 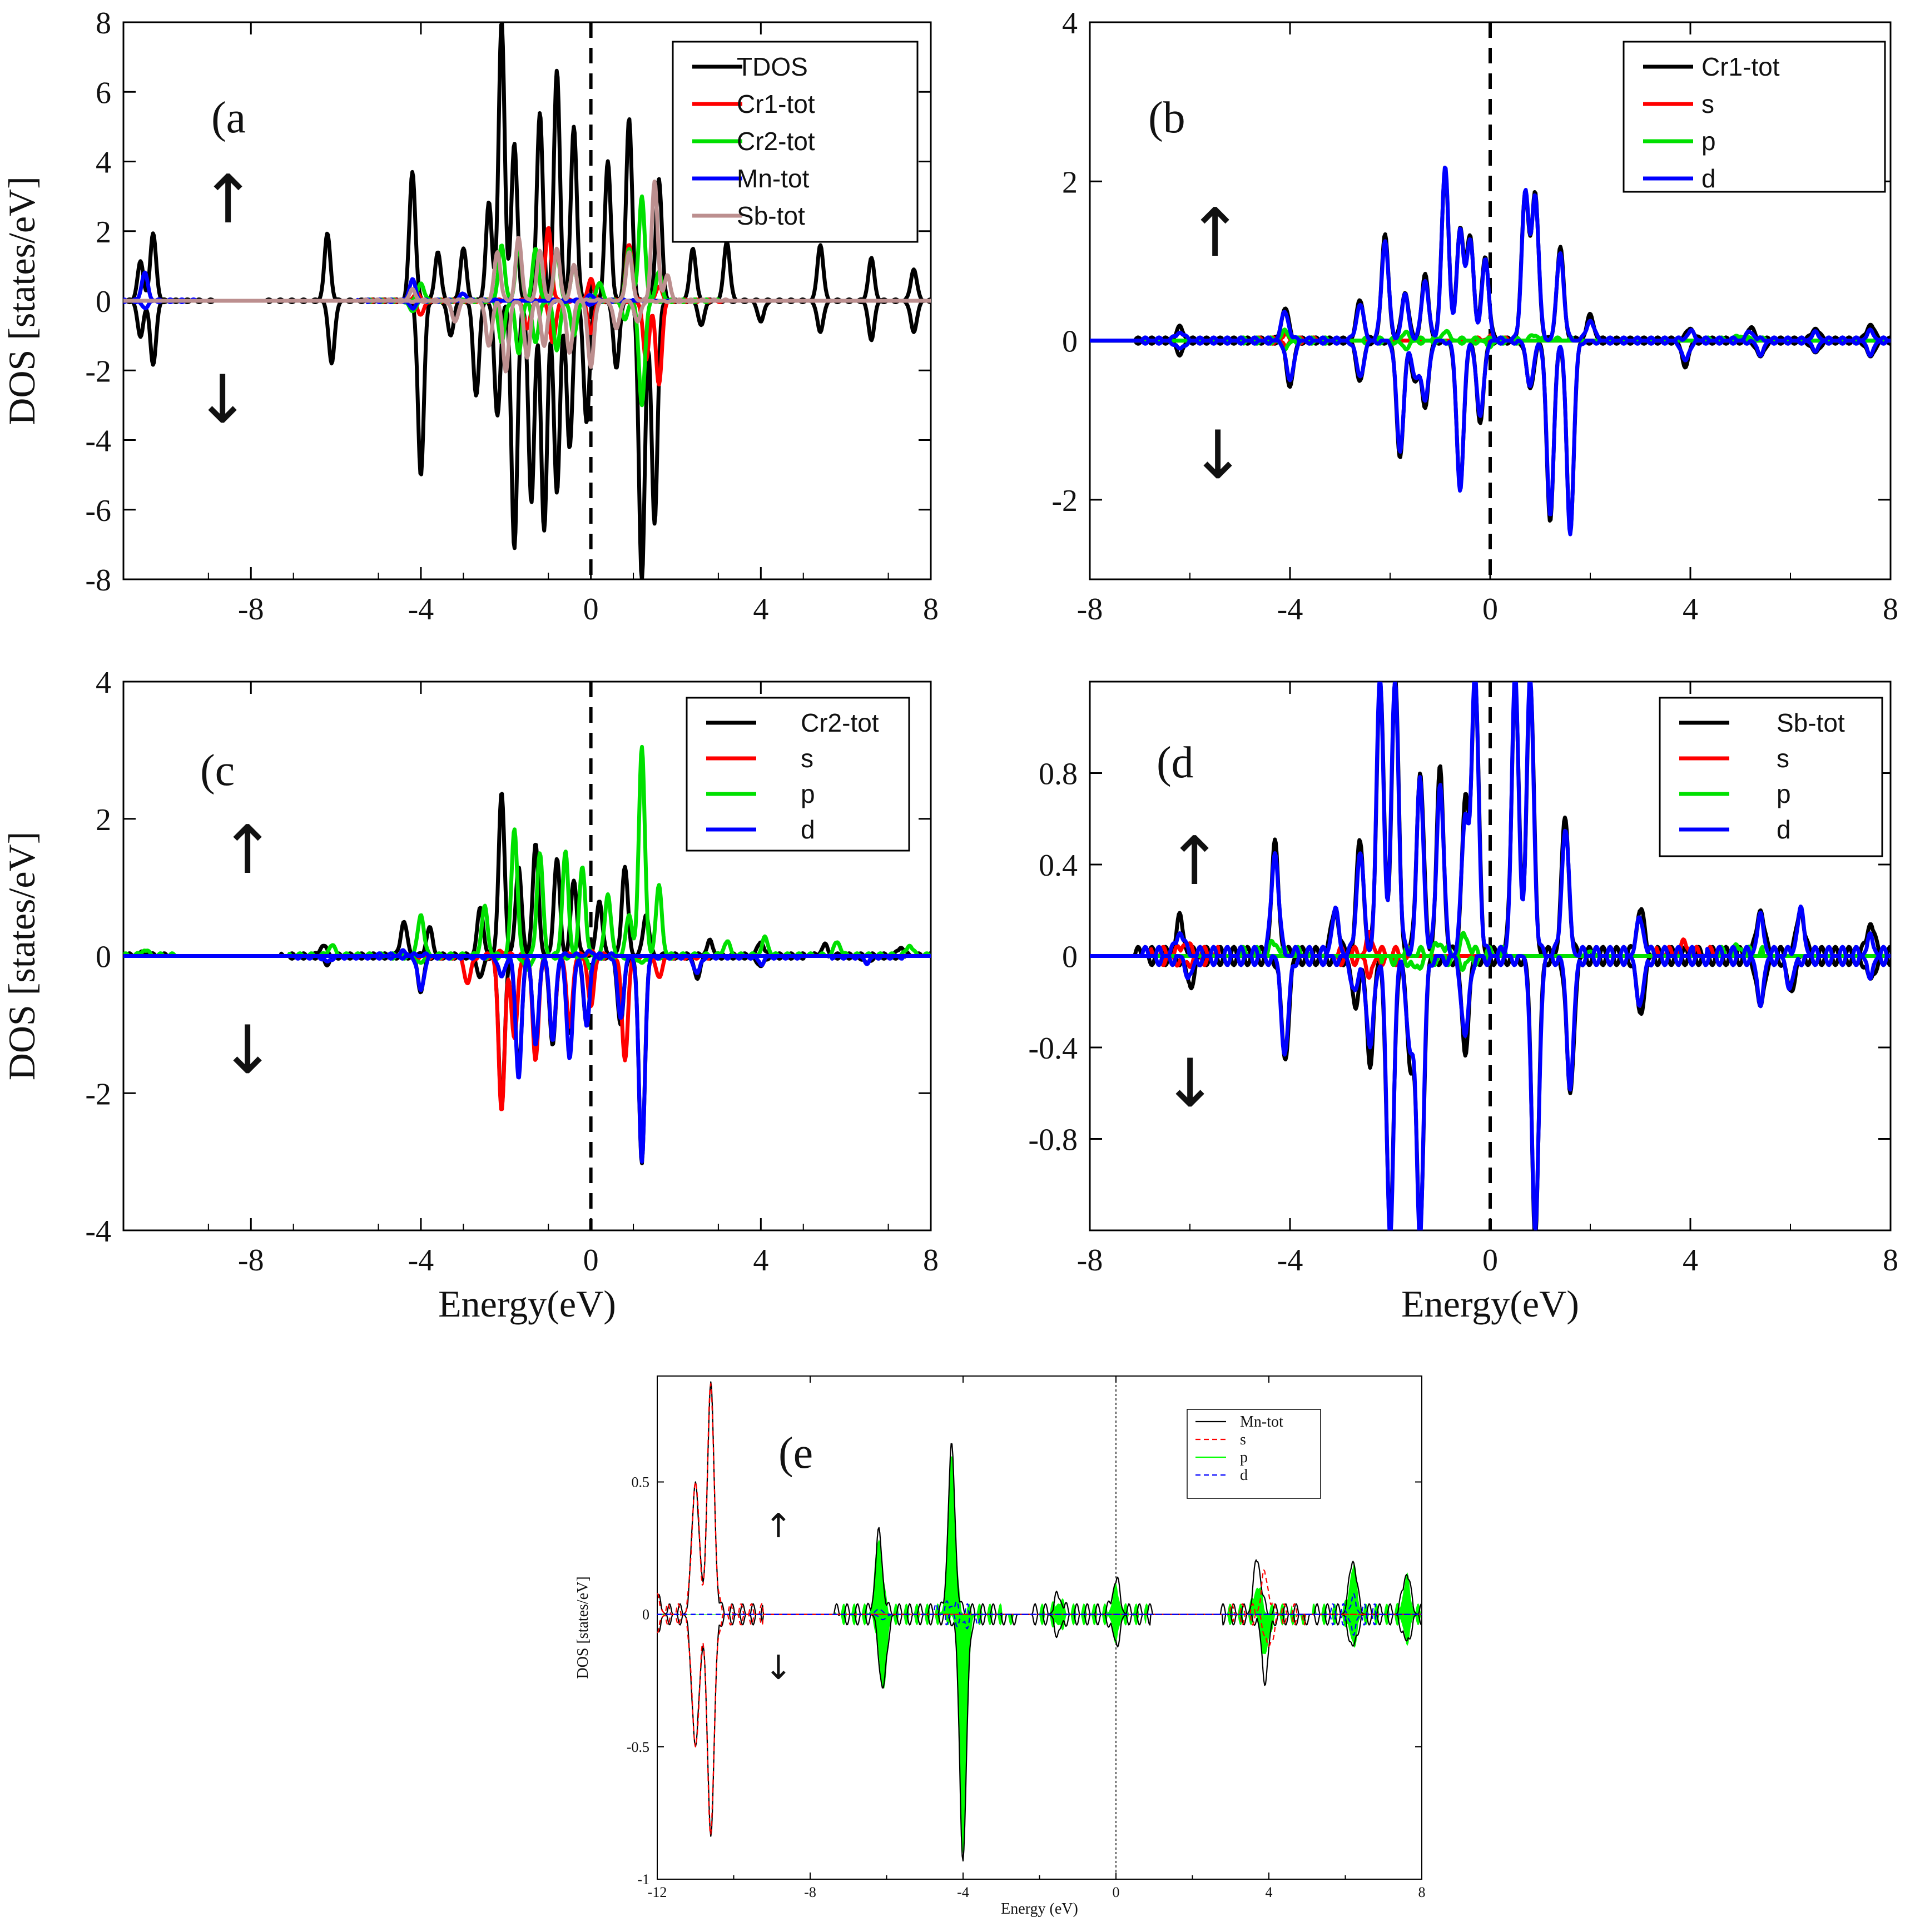 I want to click on y-tick-label: -4, so click(x=98, y=442).